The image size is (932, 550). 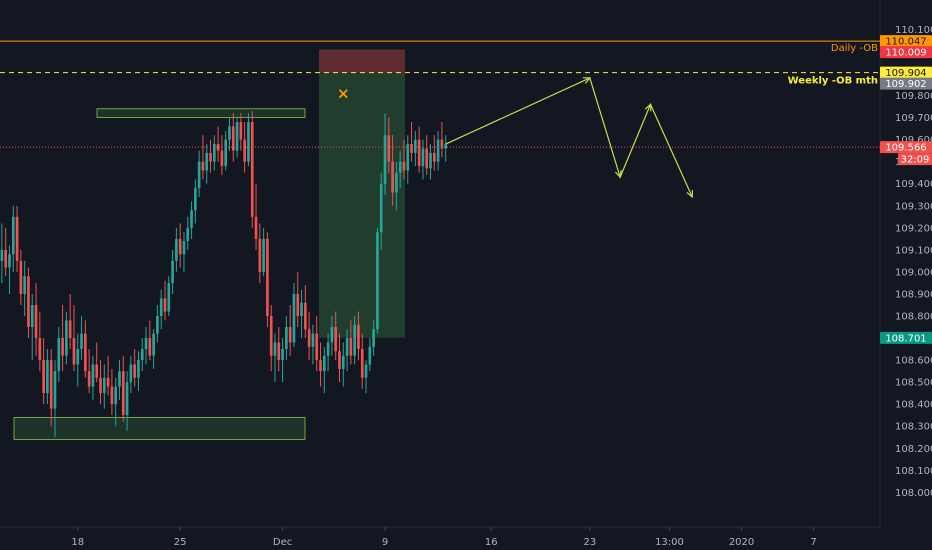 I want to click on time-tick-label: 7, so click(x=813, y=542).